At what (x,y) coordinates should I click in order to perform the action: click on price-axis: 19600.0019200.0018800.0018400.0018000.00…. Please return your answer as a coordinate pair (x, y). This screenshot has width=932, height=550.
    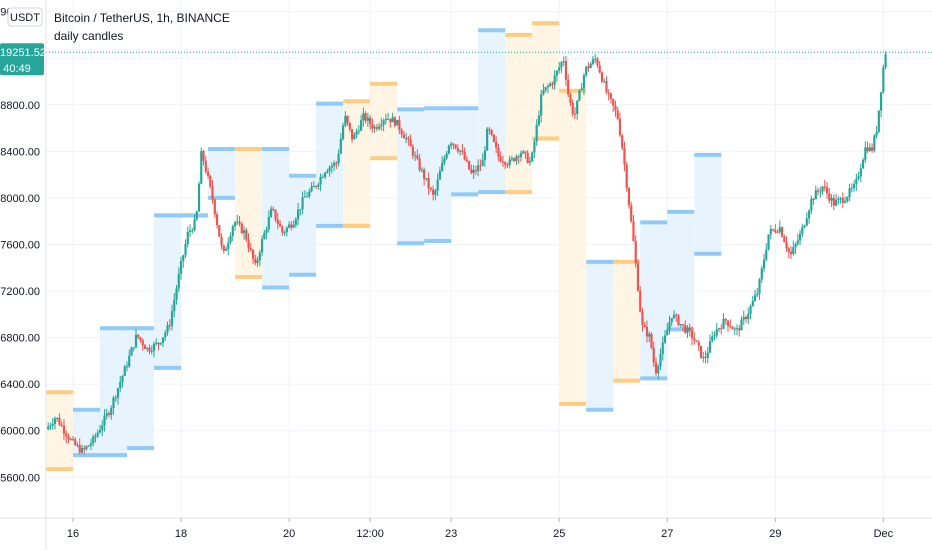
    Looking at the image, I should click on (20, 246).